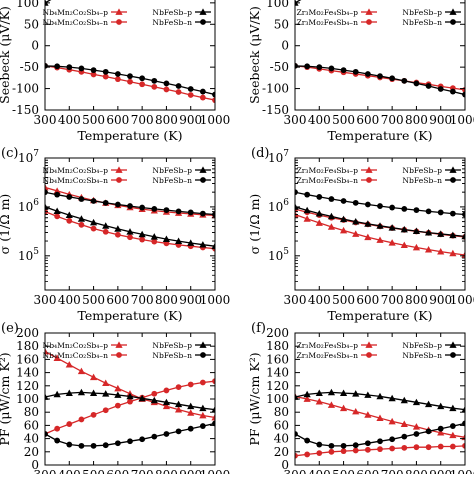  Describe the element at coordinates (25, 89) in the screenshot. I see `y-tick-label: -100` at that location.